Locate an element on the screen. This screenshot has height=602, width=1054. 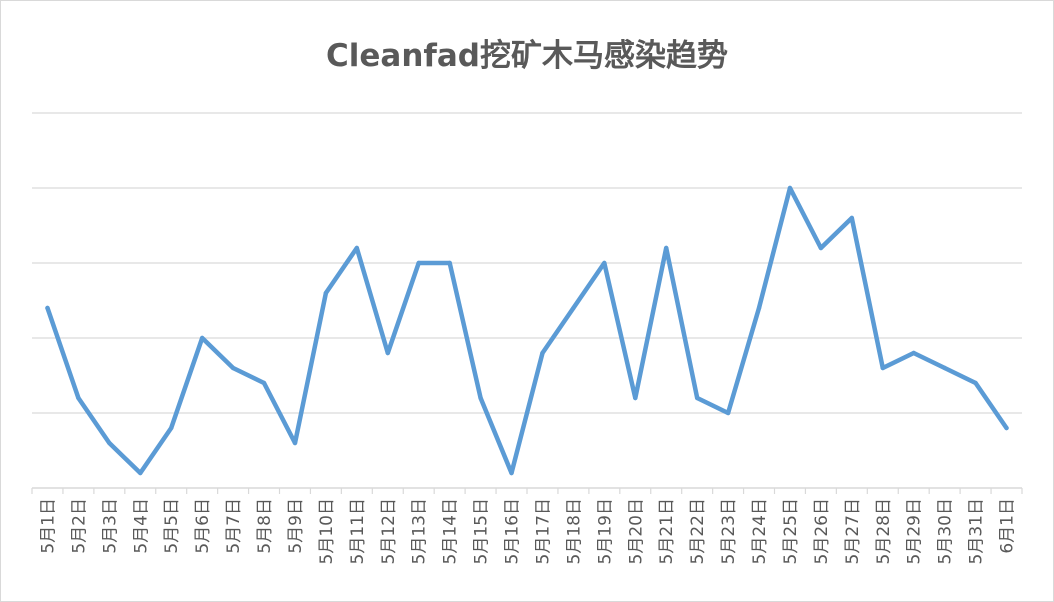
x-tick-label: 5月22日 is located at coordinates (698, 531).